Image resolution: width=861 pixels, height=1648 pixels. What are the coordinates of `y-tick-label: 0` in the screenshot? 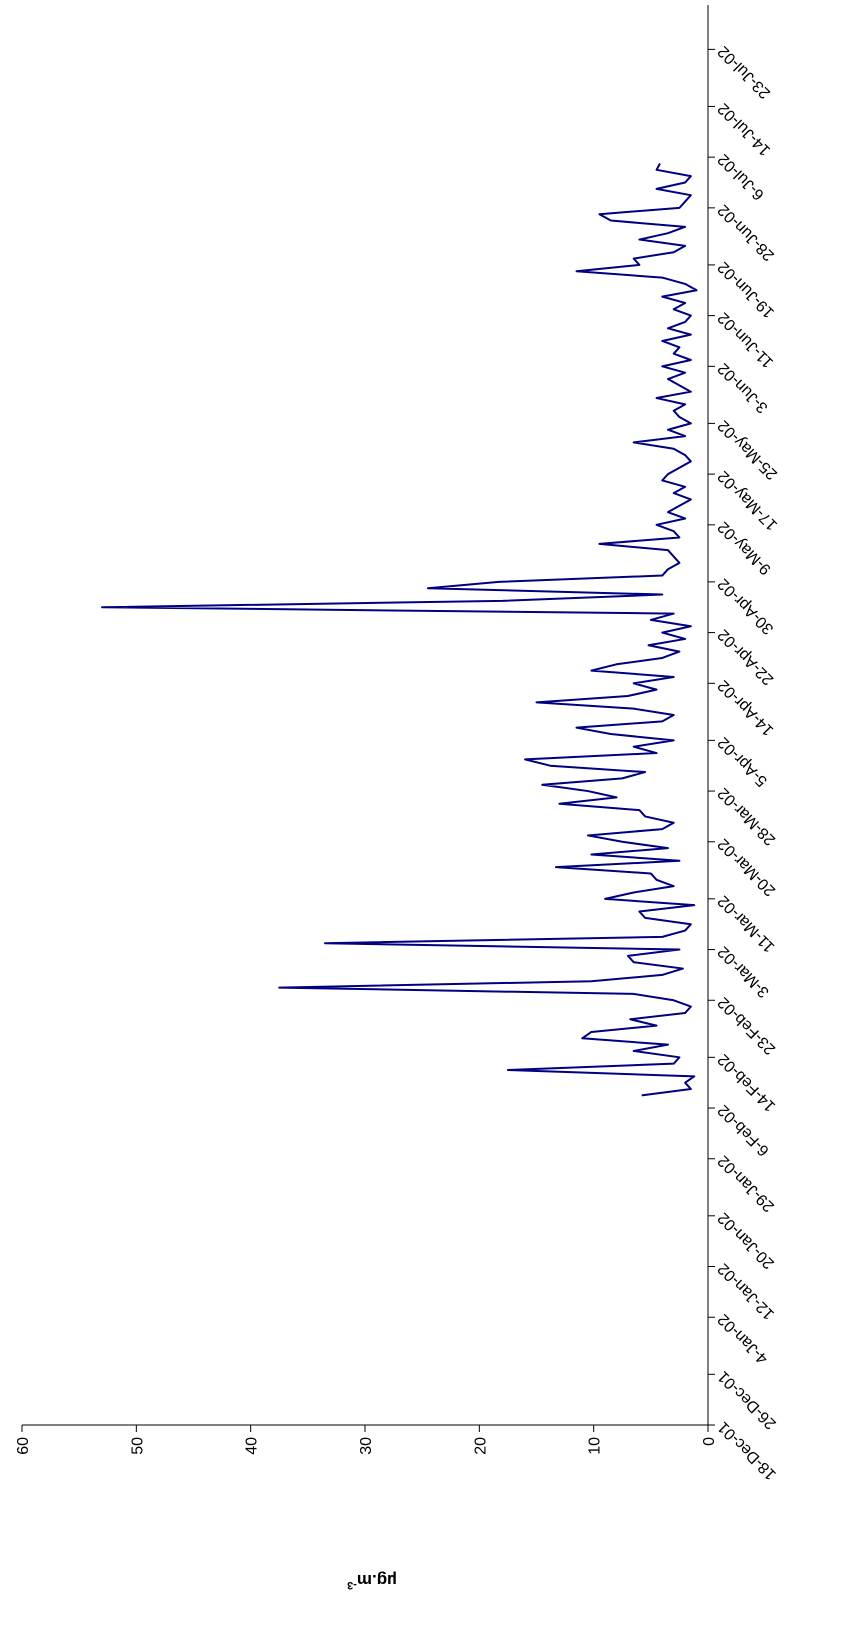 It's located at (709, 1441).